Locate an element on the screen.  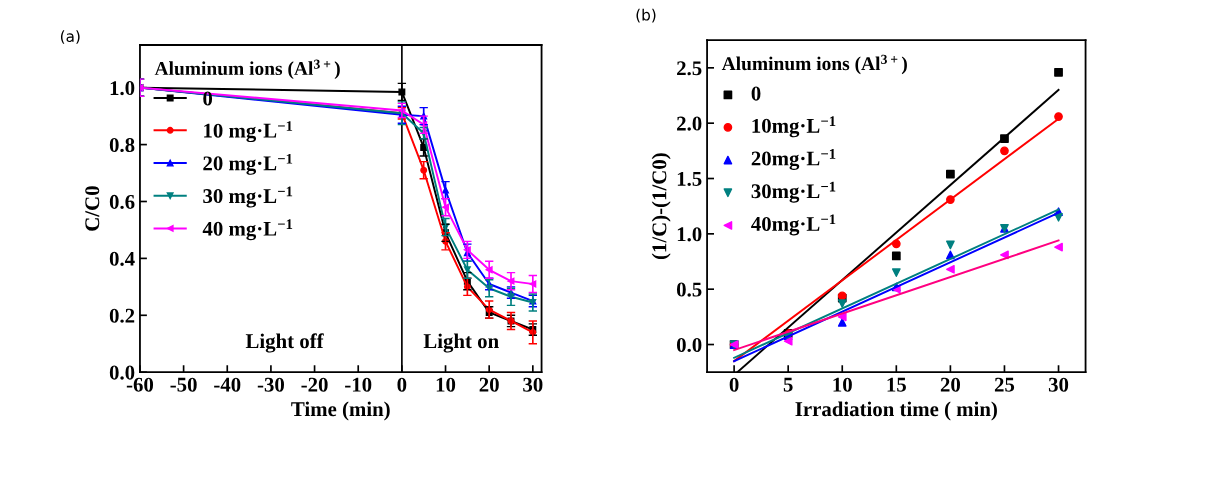
y-tick-label: 0.0 is located at coordinates (689, 345).